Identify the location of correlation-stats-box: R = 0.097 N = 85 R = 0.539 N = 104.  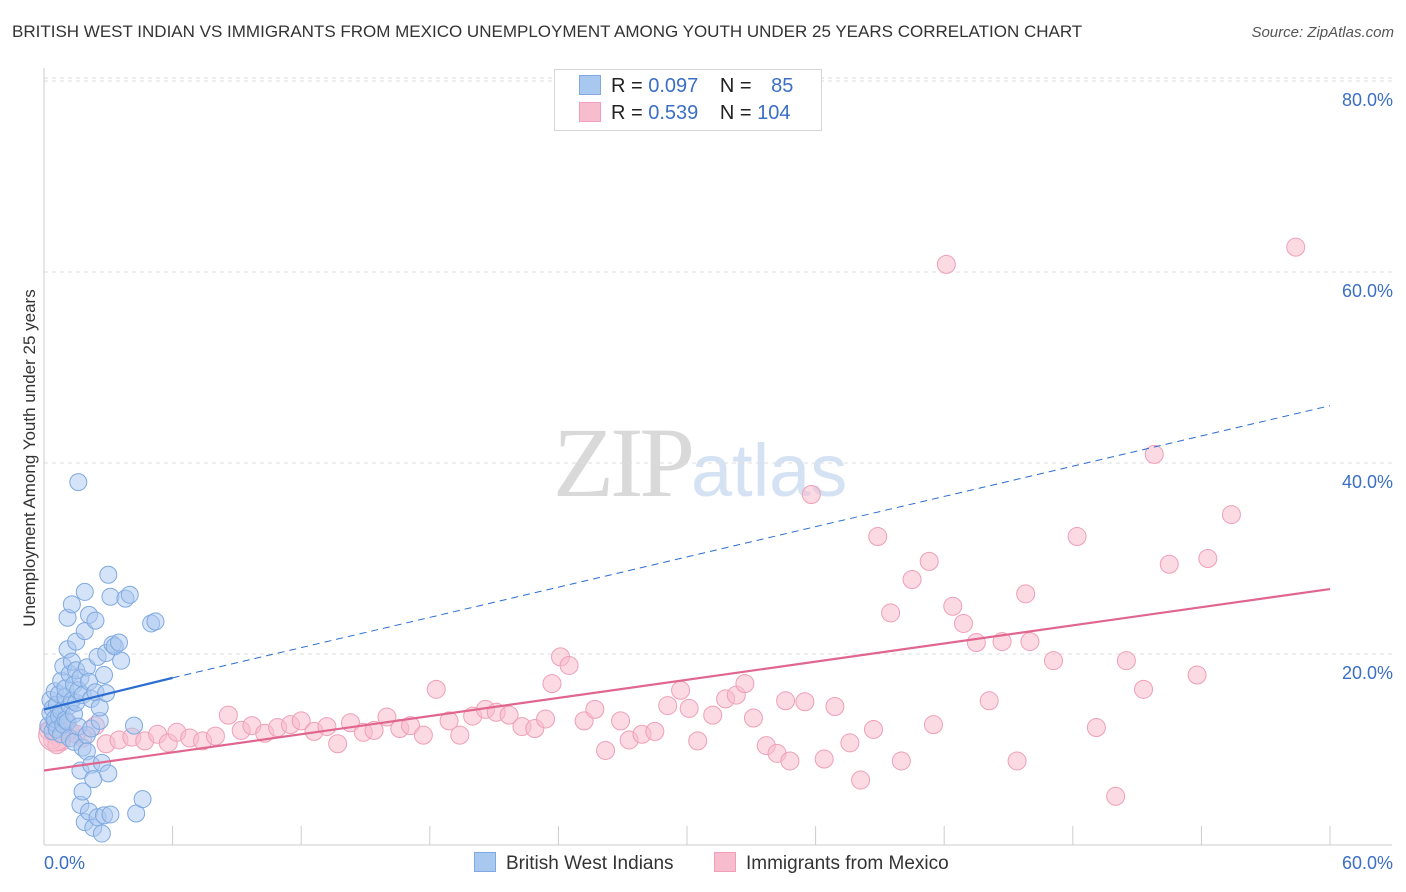
(688, 100).